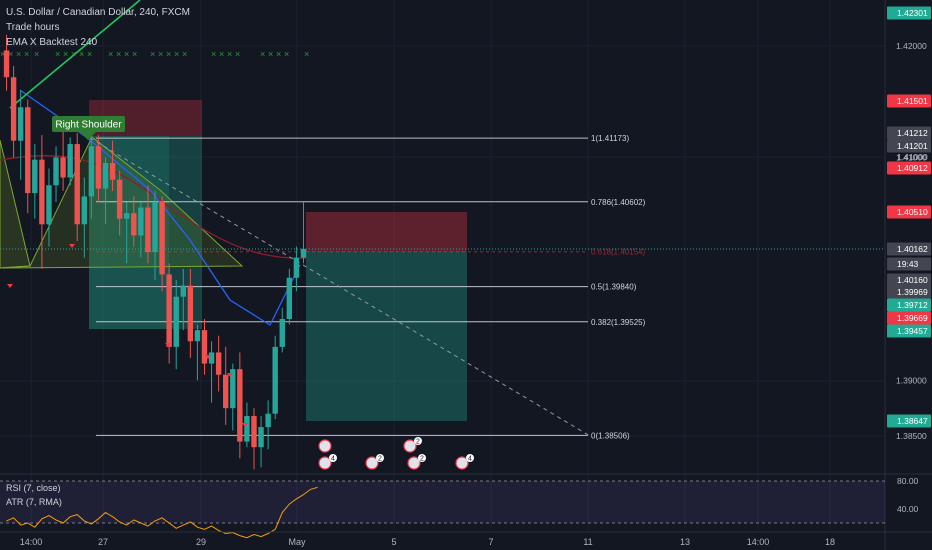 This screenshot has height=550, width=932. Describe the element at coordinates (126, 54) in the screenshot. I see `marker-x-12: ×` at that location.